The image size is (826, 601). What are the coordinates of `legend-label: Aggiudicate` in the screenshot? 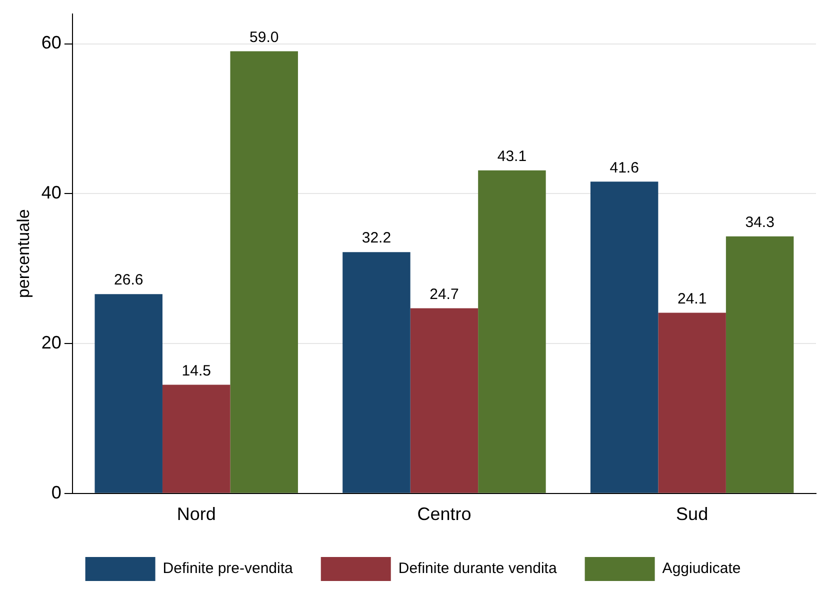 It's located at (701, 569).